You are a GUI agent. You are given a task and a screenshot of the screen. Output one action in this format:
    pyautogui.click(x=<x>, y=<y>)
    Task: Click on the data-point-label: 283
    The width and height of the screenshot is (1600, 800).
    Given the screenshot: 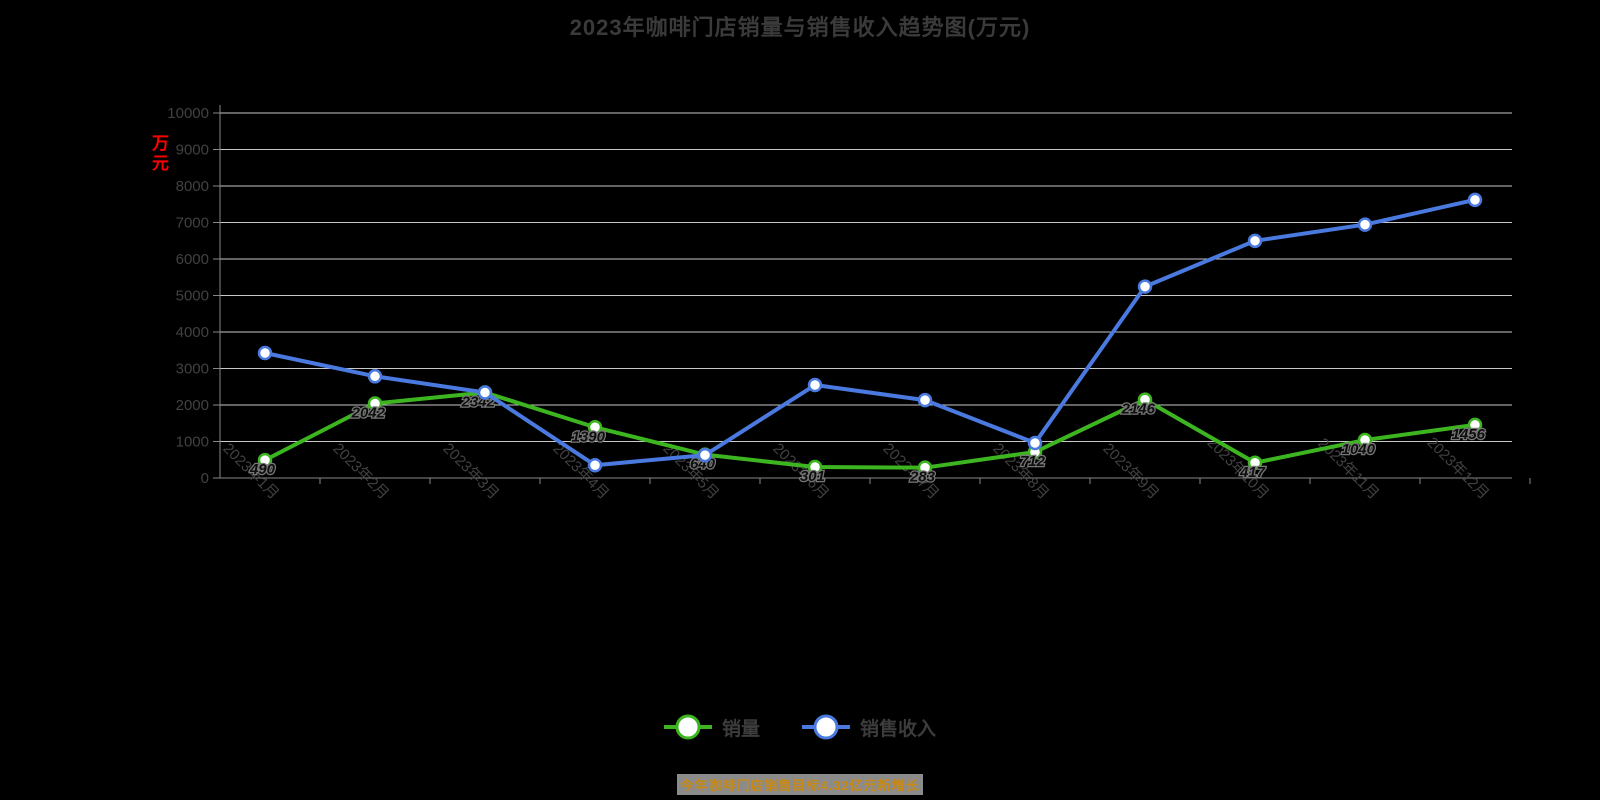 What is the action you would take?
    pyautogui.click(x=922, y=477)
    